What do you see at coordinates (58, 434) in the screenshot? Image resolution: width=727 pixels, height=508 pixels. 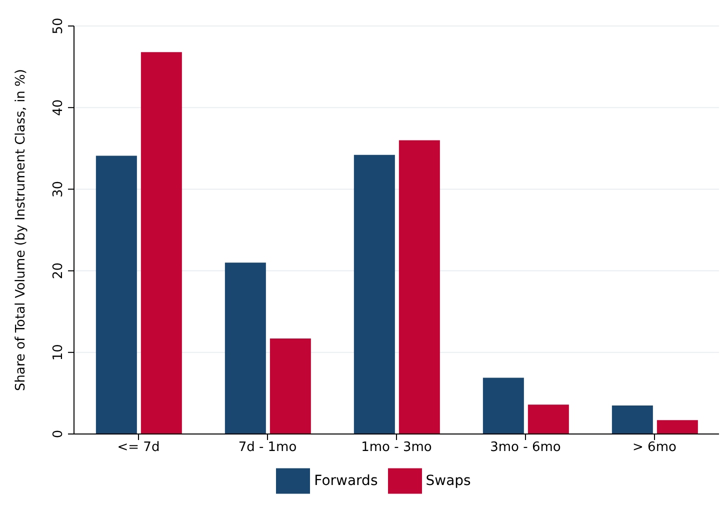 I see `y-tick-label: 0` at bounding box center [58, 434].